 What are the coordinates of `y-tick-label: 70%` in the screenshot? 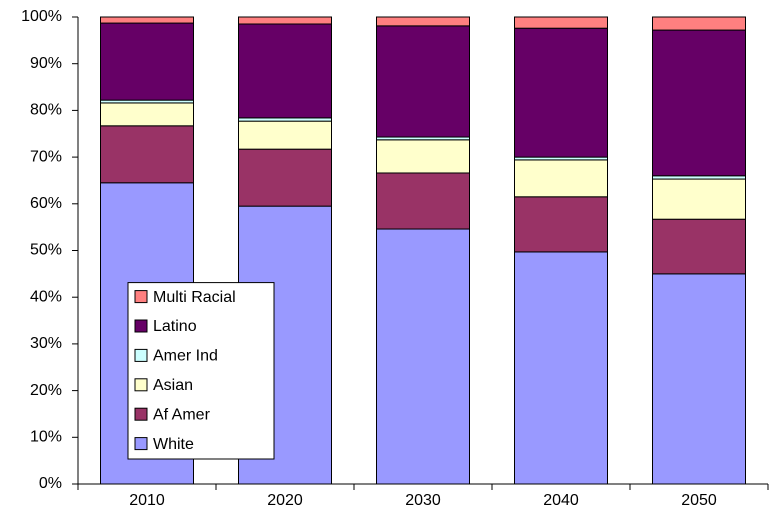 It's located at (46, 156).